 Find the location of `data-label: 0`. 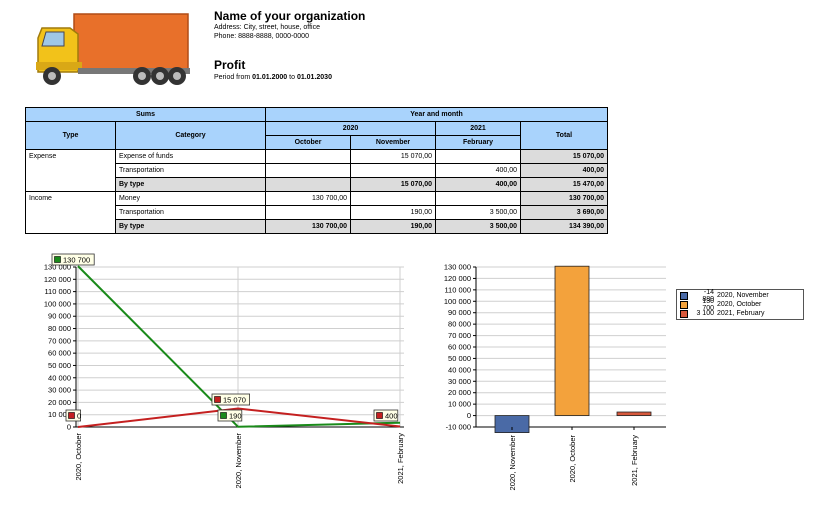

data-label: 0 is located at coordinates (79, 416).